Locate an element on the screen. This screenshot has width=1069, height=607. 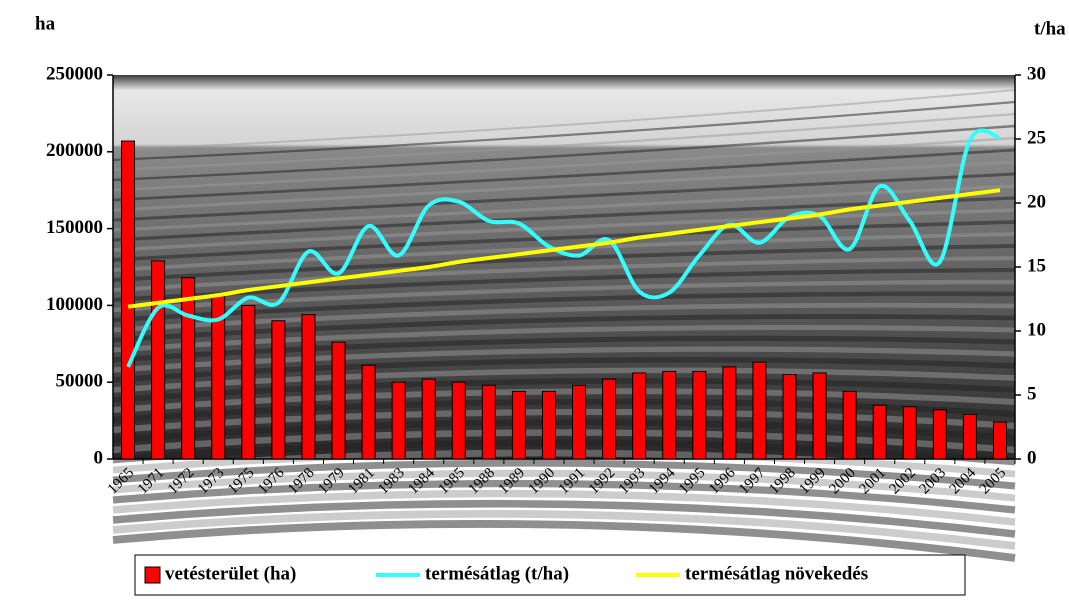
y2-tick-label: 5 is located at coordinates (1032, 393).